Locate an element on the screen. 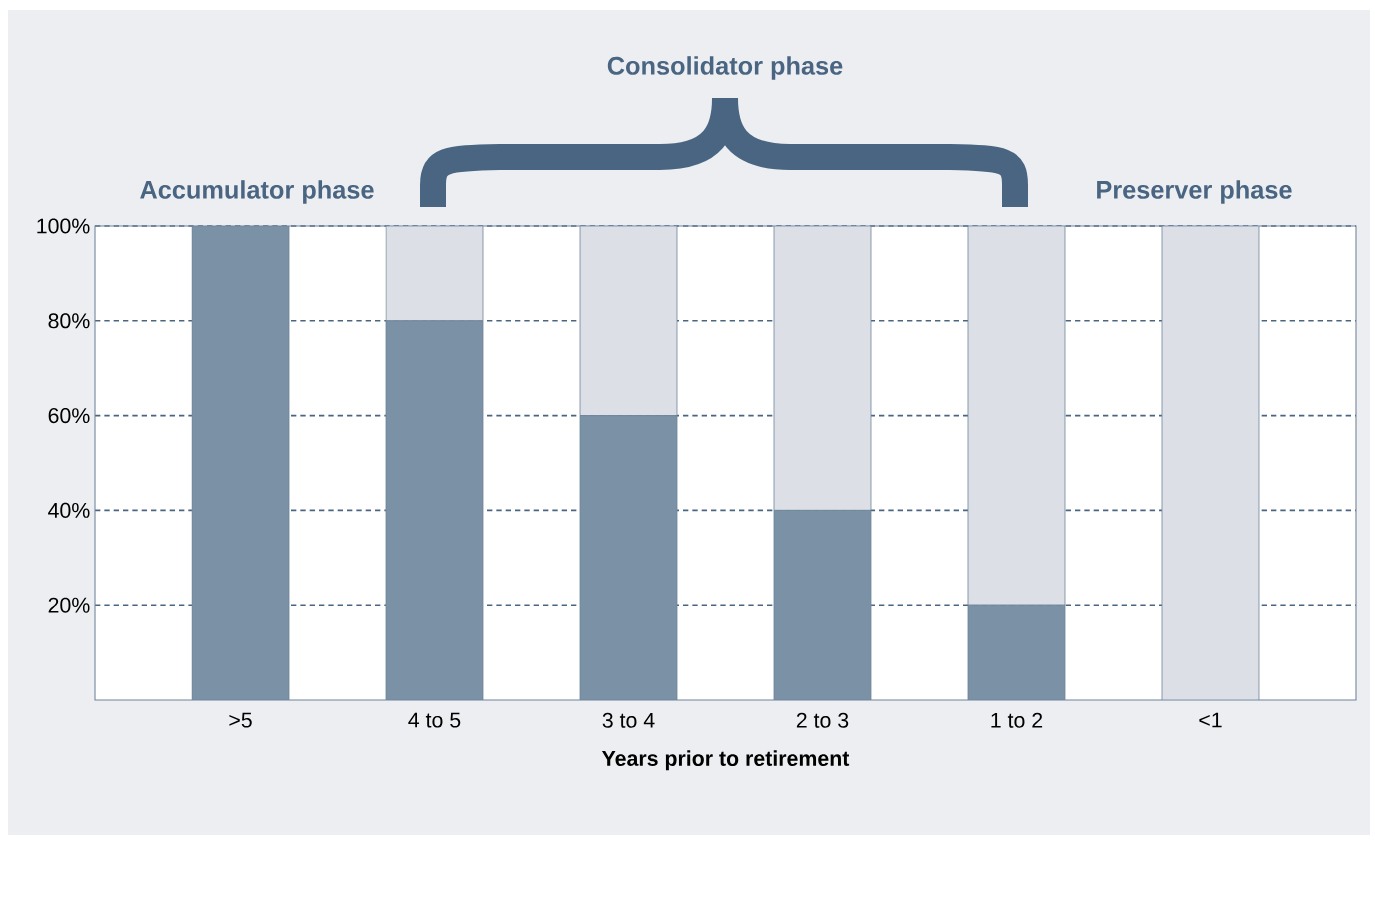 The height and width of the screenshot is (899, 1375). x-axis-title: Years prior to retirement is located at coordinates (725, 760).